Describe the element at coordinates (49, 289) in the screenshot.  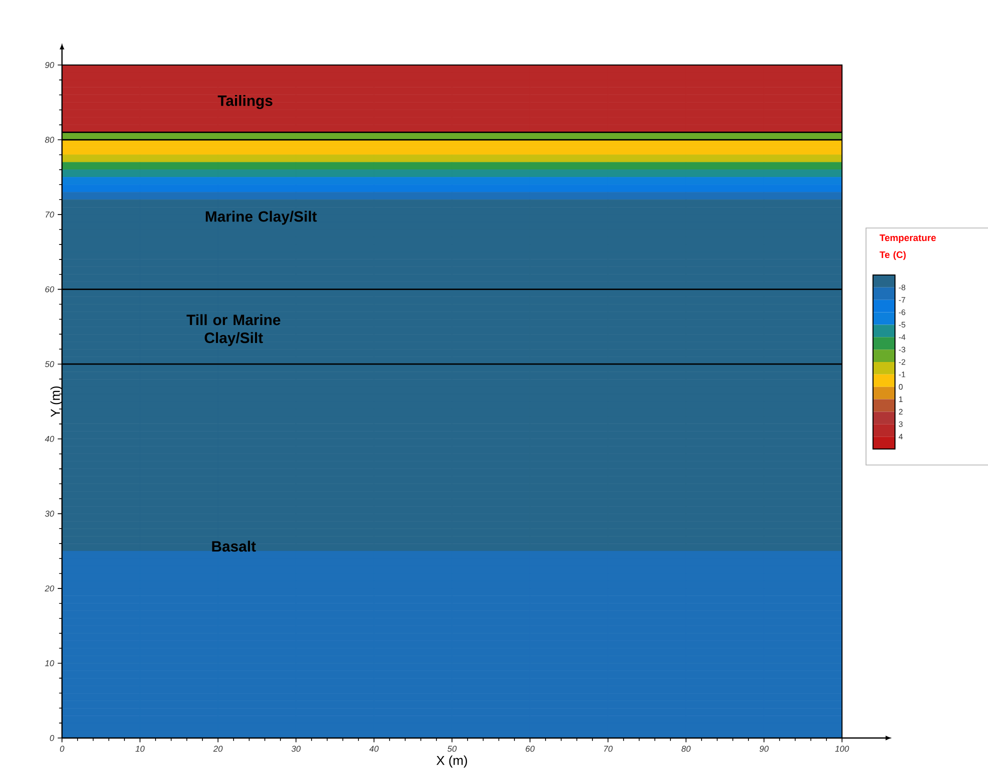
I see `y-tick-label: 60` at that location.